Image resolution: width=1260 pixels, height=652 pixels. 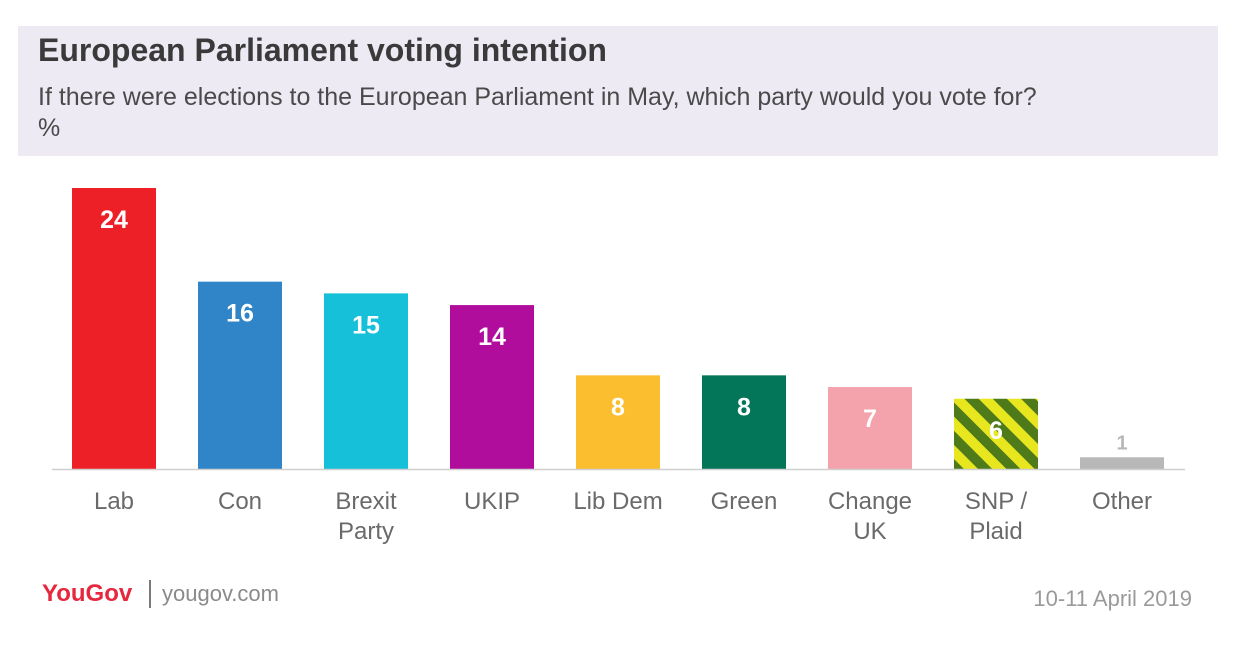 I want to click on category-label-2: Party, so click(x=366, y=531).